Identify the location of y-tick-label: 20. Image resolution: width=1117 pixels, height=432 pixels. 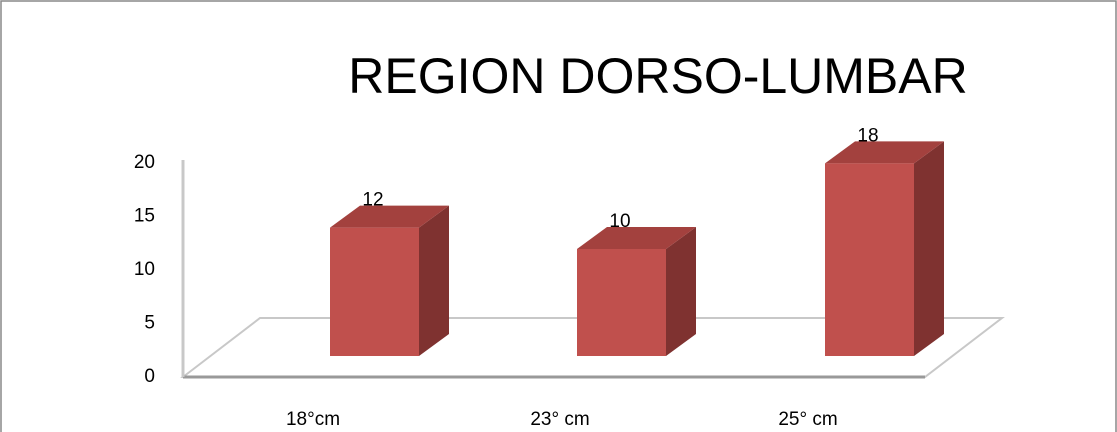
(144, 162).